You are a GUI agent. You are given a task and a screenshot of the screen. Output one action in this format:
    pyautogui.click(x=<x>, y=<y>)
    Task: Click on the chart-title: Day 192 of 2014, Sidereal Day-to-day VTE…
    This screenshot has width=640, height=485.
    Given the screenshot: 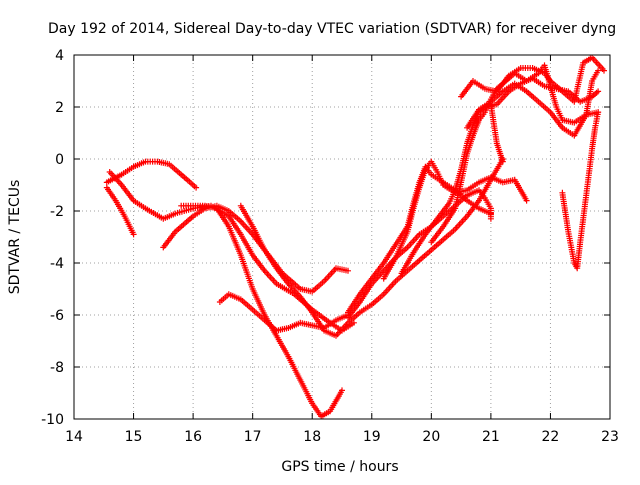 What is the action you would take?
    pyautogui.click(x=332, y=29)
    